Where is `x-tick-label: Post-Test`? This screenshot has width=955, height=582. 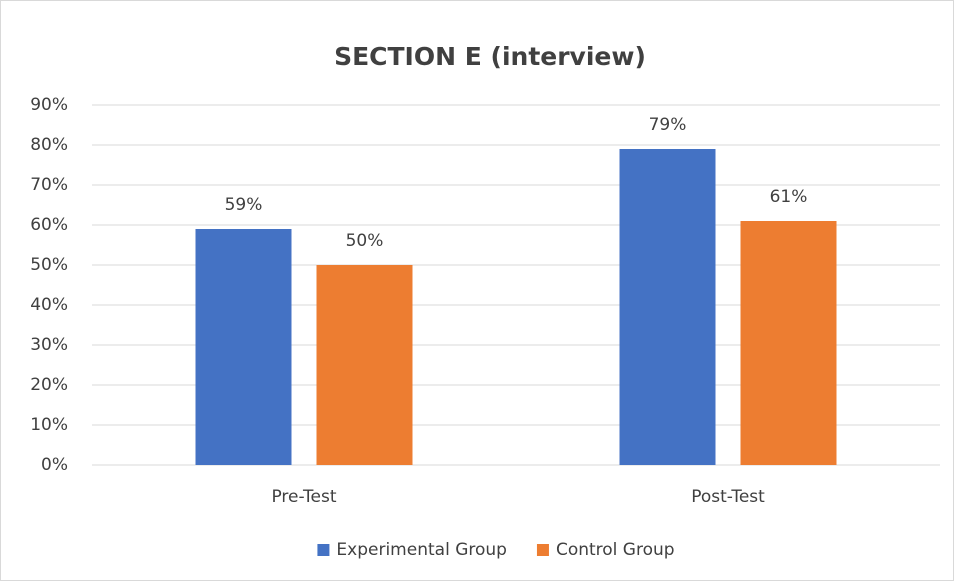 x-tick-label: Post-Test is located at coordinates (728, 497).